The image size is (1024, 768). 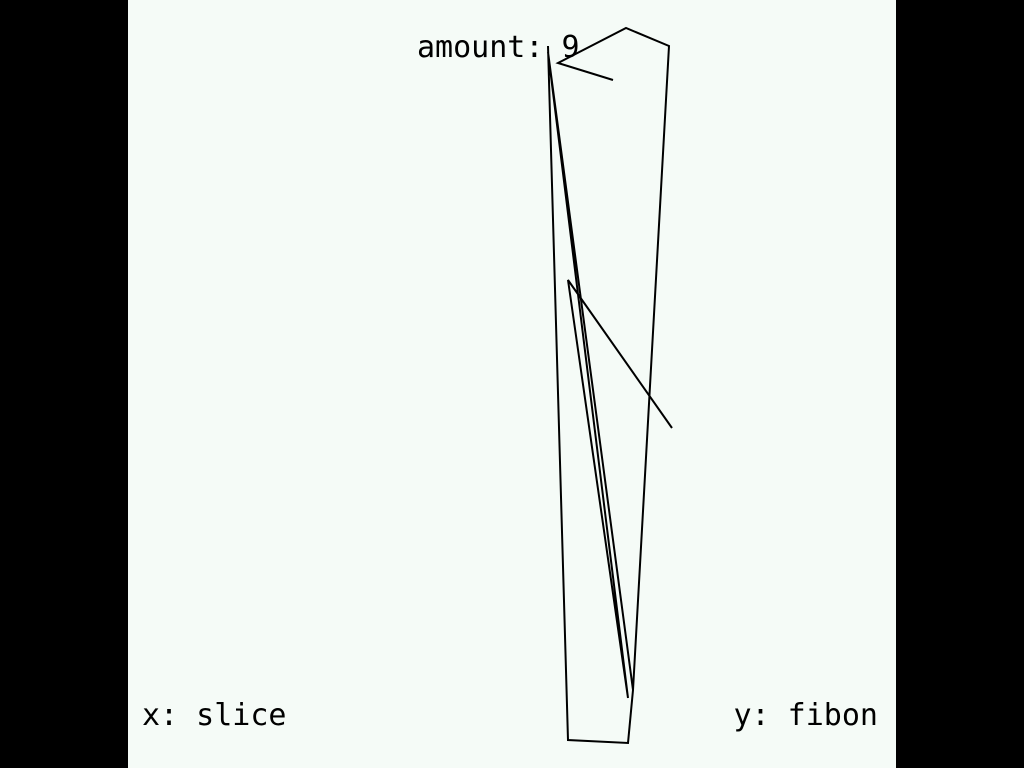 I want to click on amount-label: amount: 9, so click(x=498, y=47).